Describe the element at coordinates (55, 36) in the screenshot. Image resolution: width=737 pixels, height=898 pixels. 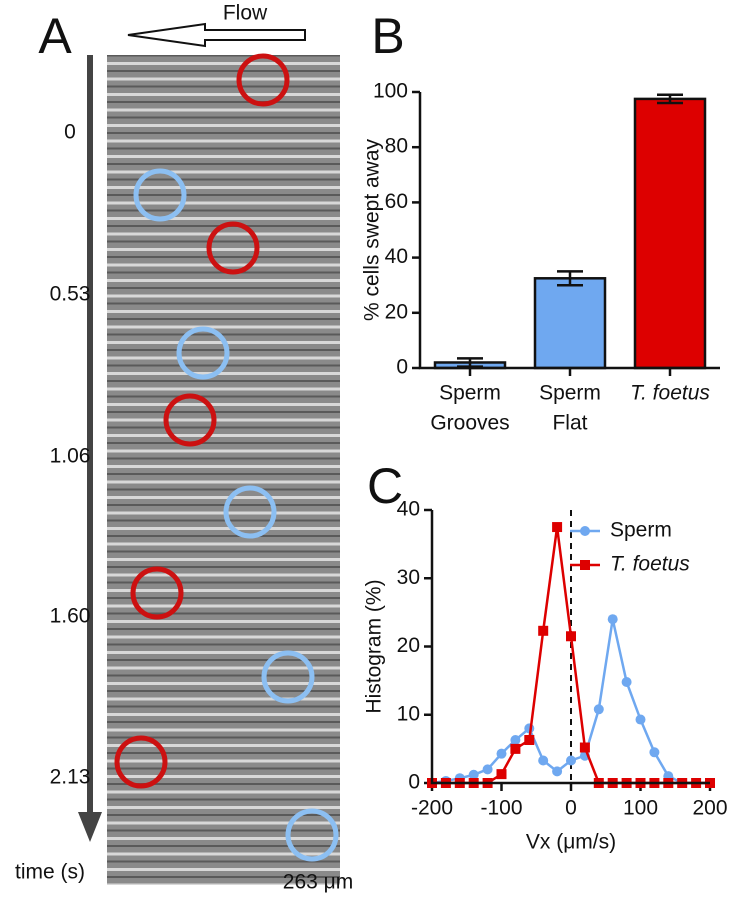
I see `panel-label: A` at that location.